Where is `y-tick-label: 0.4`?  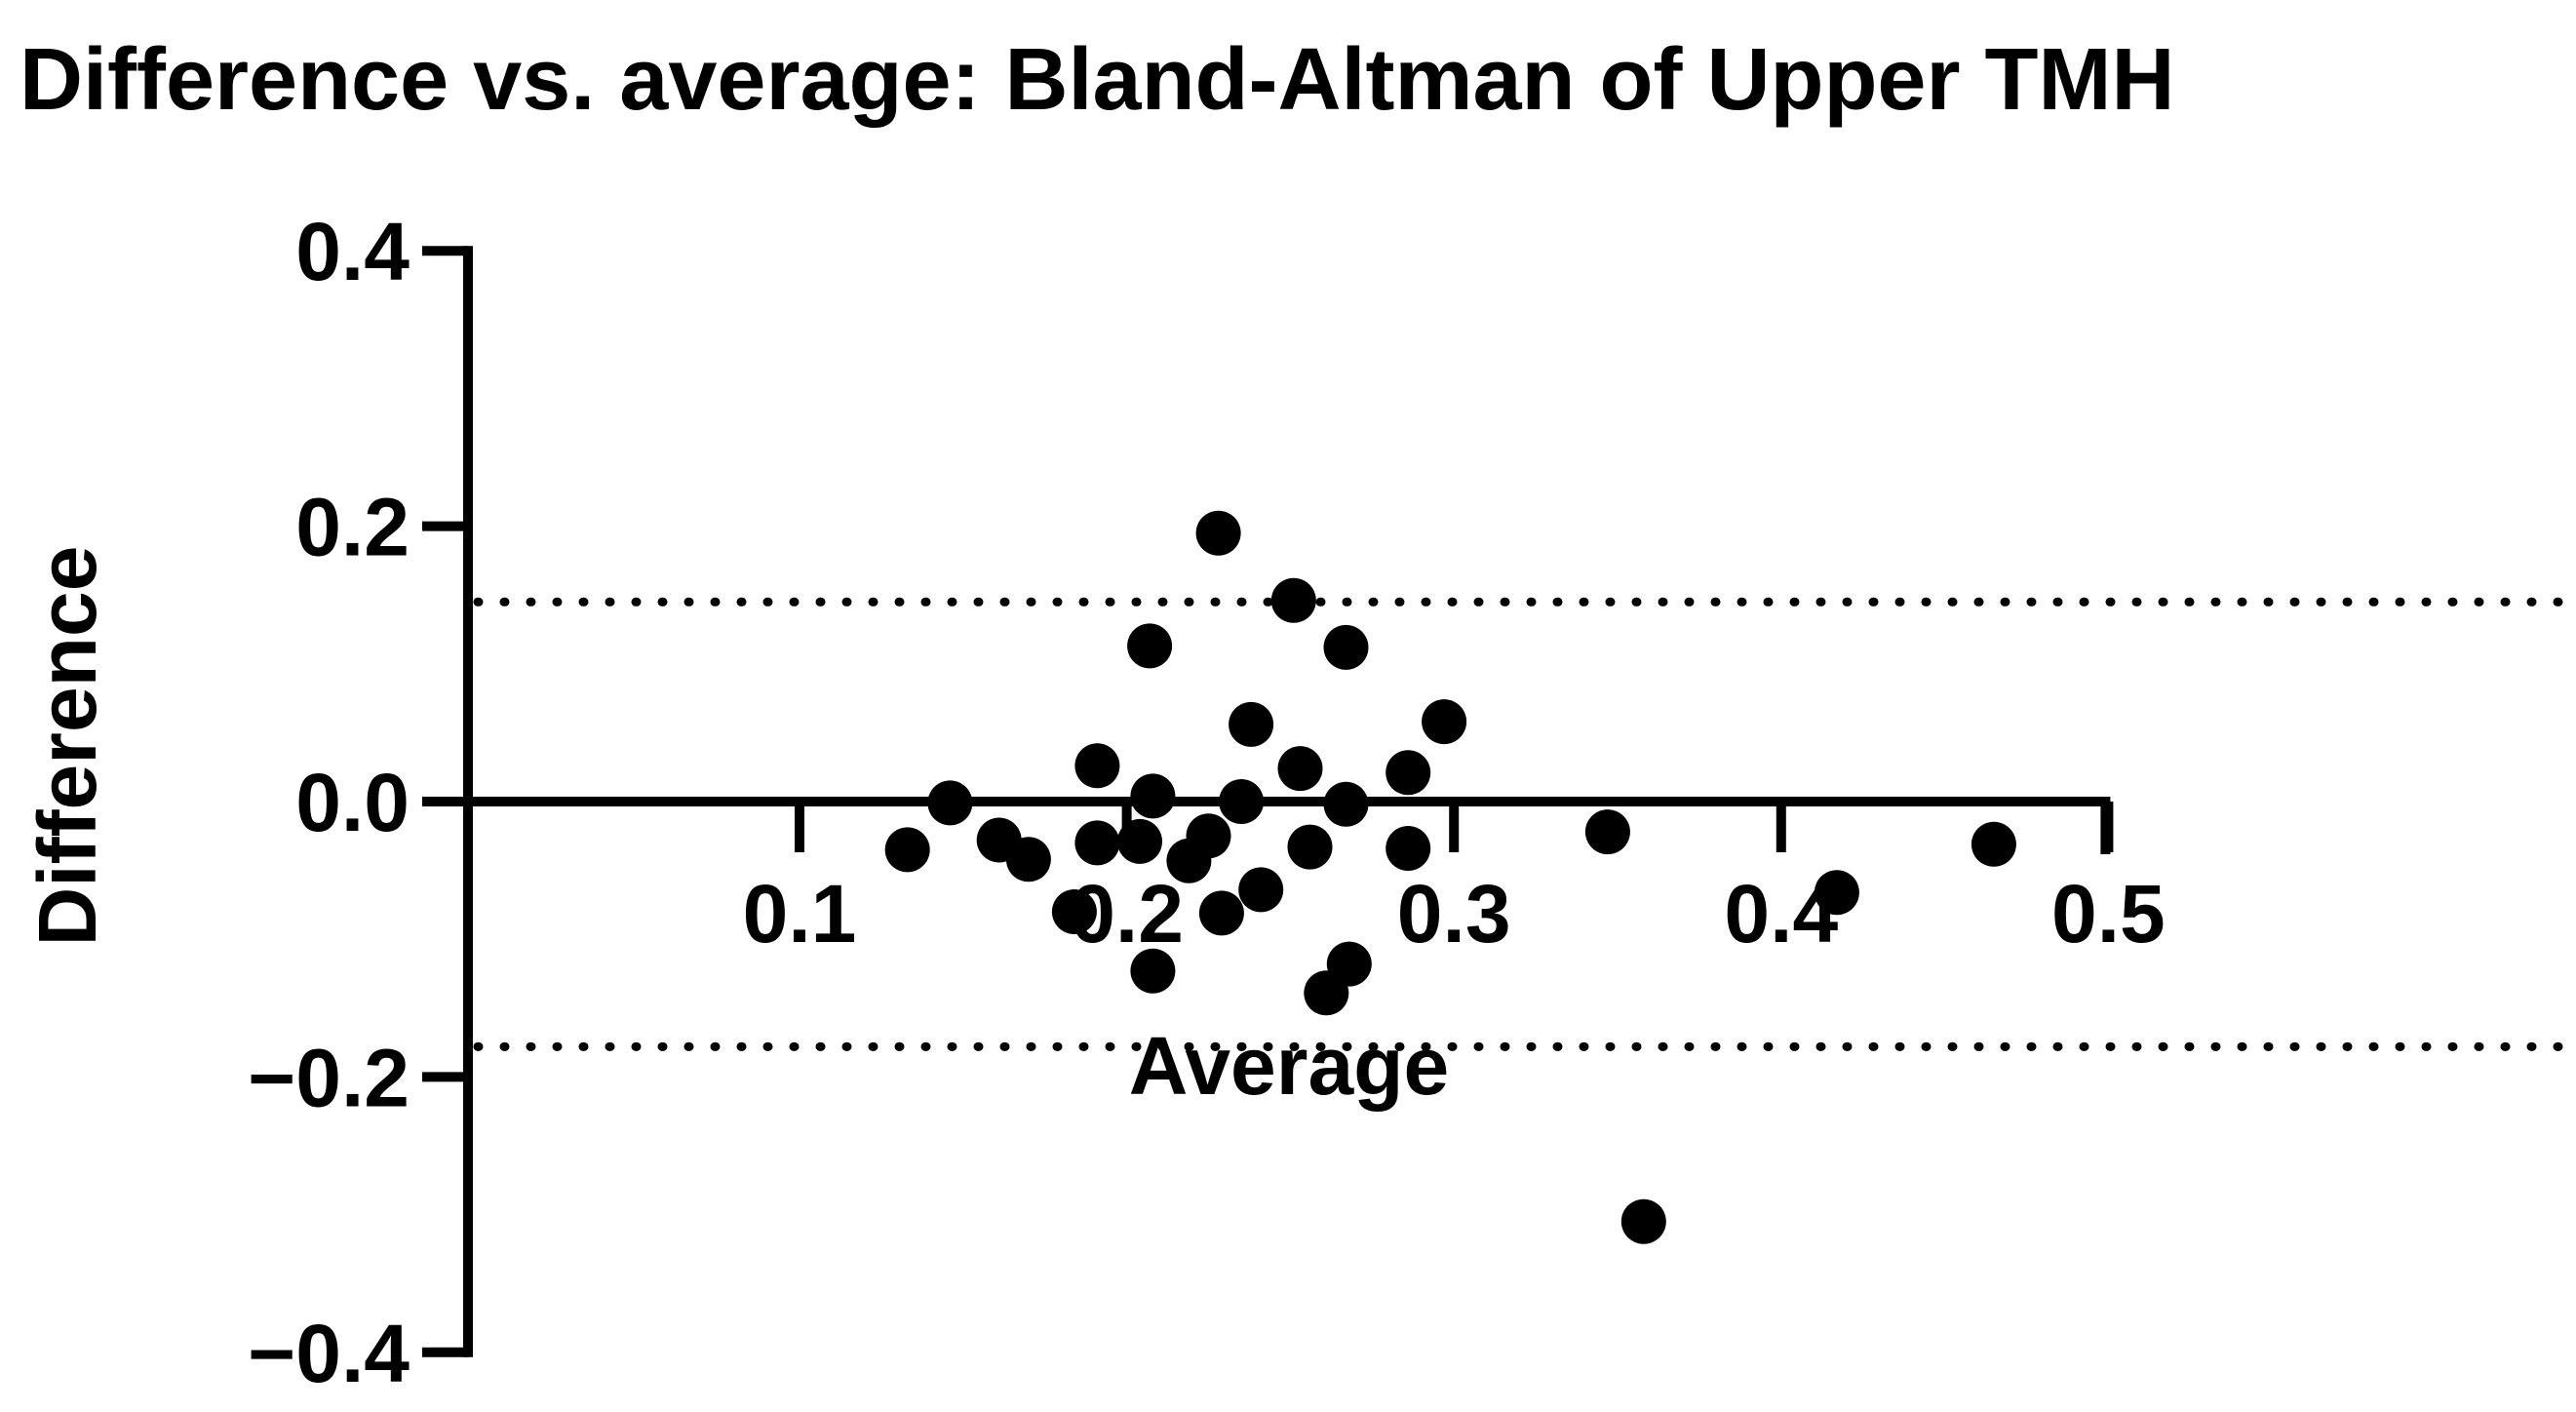 y-tick-label: 0.4 is located at coordinates (352, 251).